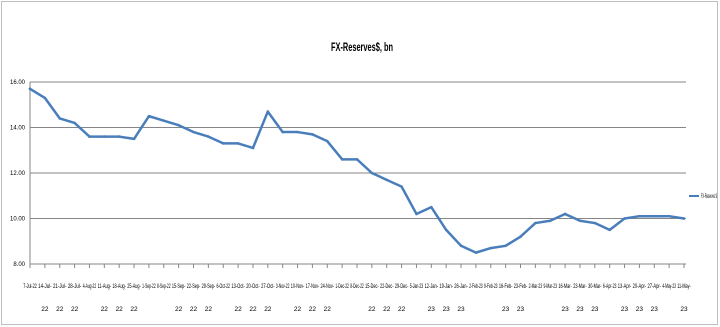  What do you see at coordinates (149, 286) in the screenshot?
I see `x-tick-label: 1-Sep-22` at bounding box center [149, 286].